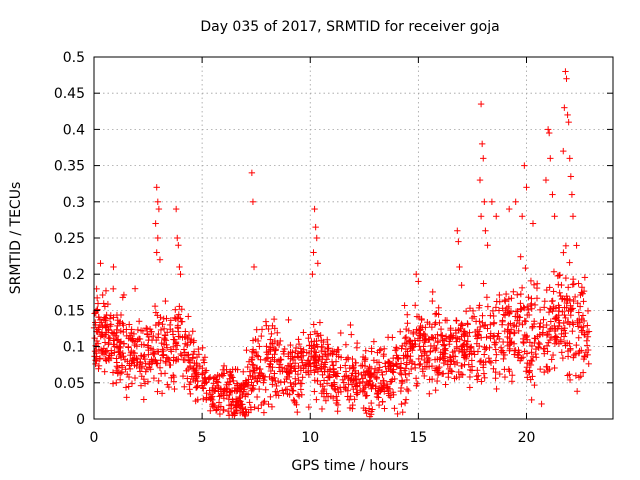 The height and width of the screenshot is (480, 640). What do you see at coordinates (74, 130) in the screenshot?
I see `y-tick-label: 0.4` at bounding box center [74, 130].